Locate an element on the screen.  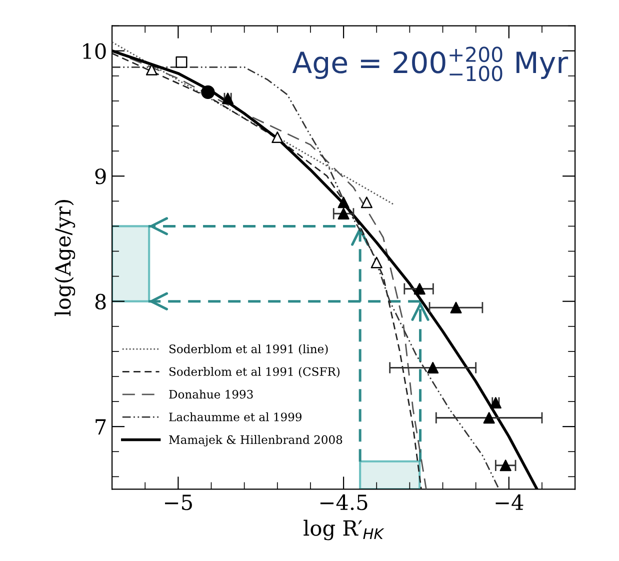
legend-label: Donahue 1993 is located at coordinates (211, 394).